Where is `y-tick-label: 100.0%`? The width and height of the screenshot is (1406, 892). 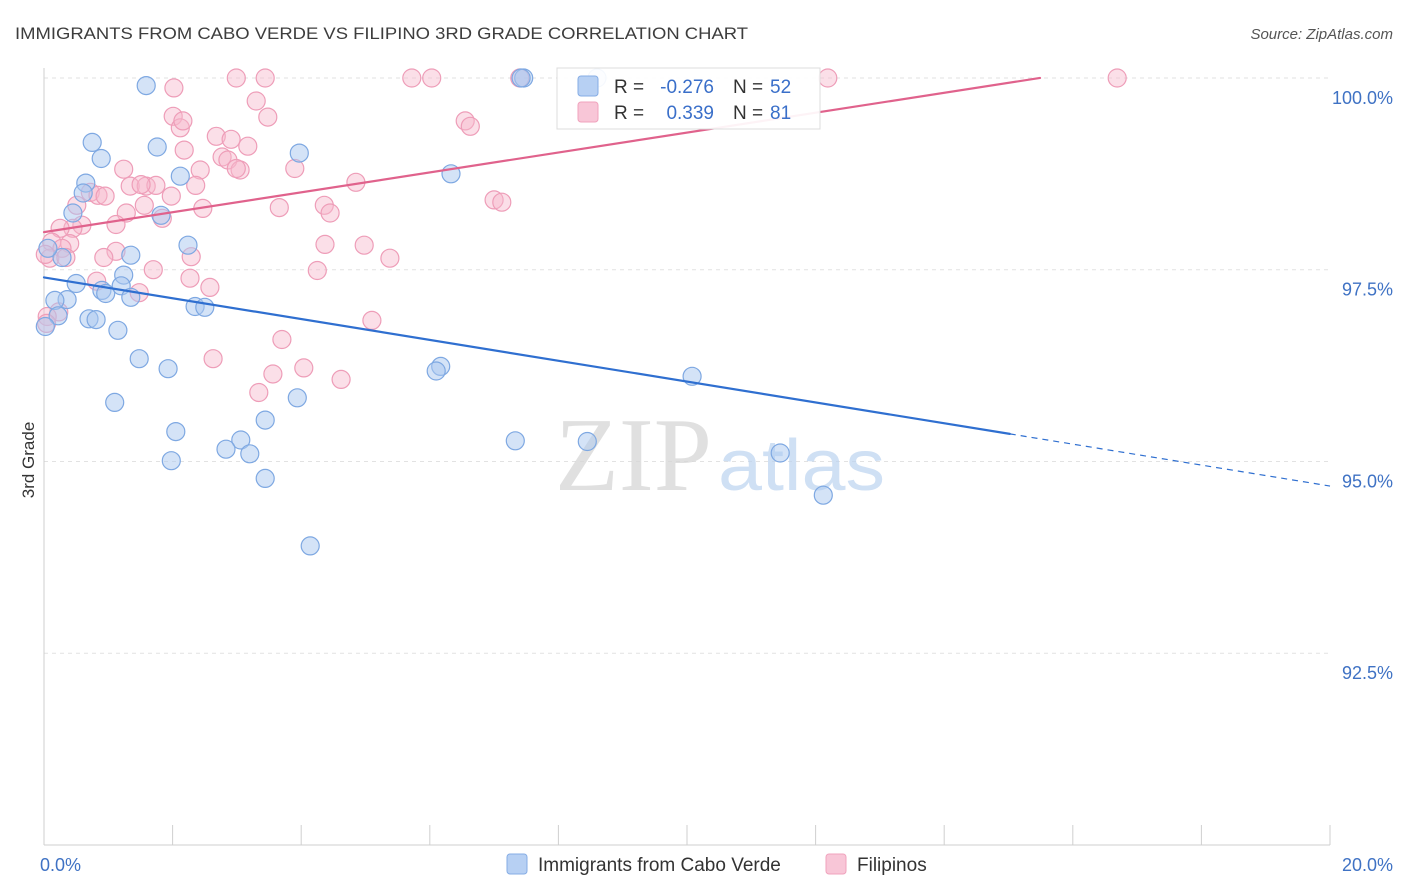
y-tick-label: 100.0% is located at coordinates (1362, 98).